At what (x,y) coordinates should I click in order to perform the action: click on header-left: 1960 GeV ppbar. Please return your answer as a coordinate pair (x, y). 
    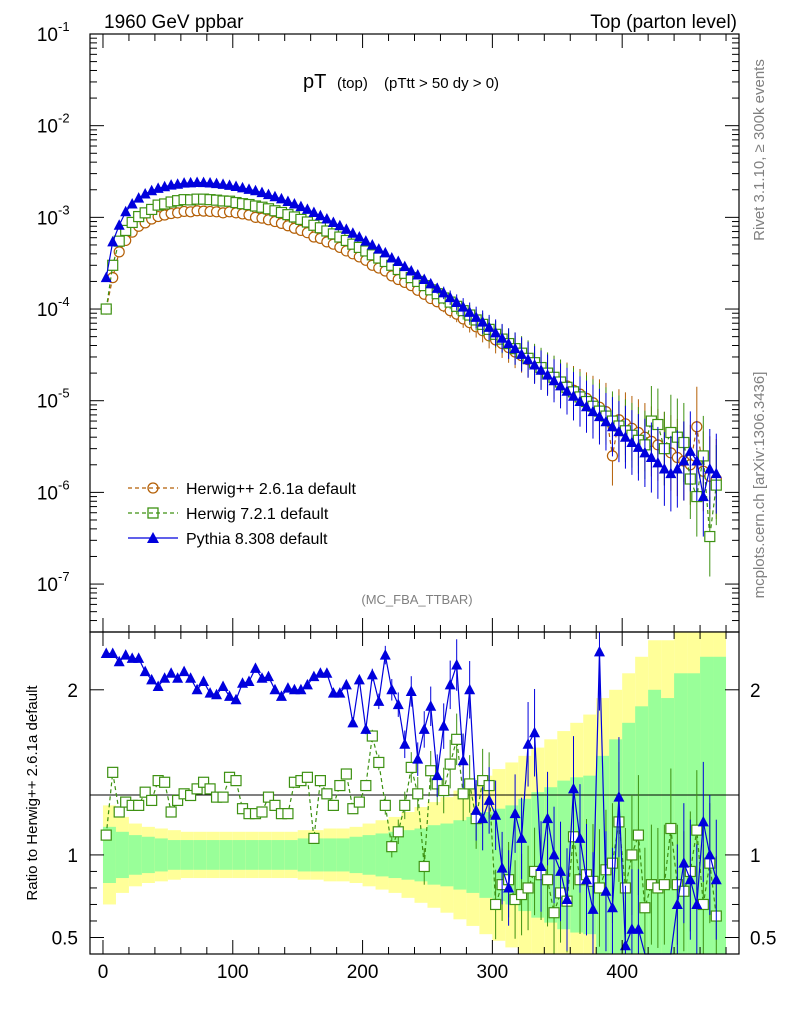
    Looking at the image, I should click on (174, 22).